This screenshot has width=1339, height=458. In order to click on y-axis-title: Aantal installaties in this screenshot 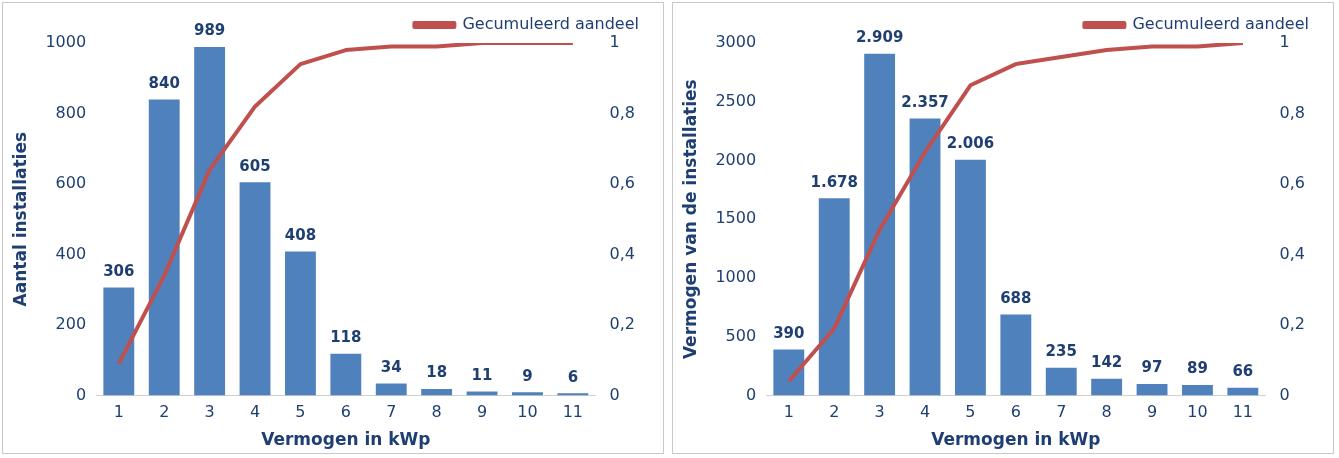, I will do `click(19, 219)`.